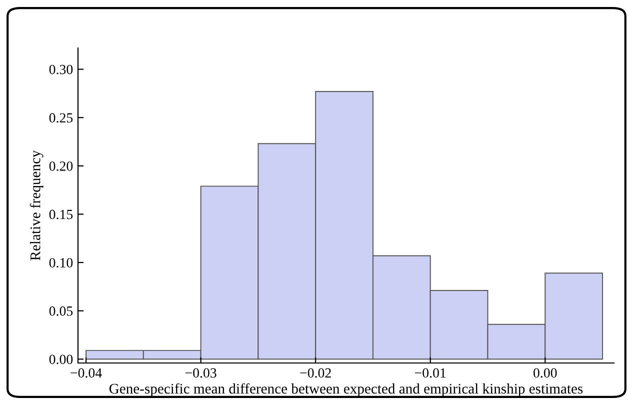 Image resolution: width=633 pixels, height=403 pixels. Describe the element at coordinates (545, 373) in the screenshot. I see `x-tick-label: 0.00` at that location.